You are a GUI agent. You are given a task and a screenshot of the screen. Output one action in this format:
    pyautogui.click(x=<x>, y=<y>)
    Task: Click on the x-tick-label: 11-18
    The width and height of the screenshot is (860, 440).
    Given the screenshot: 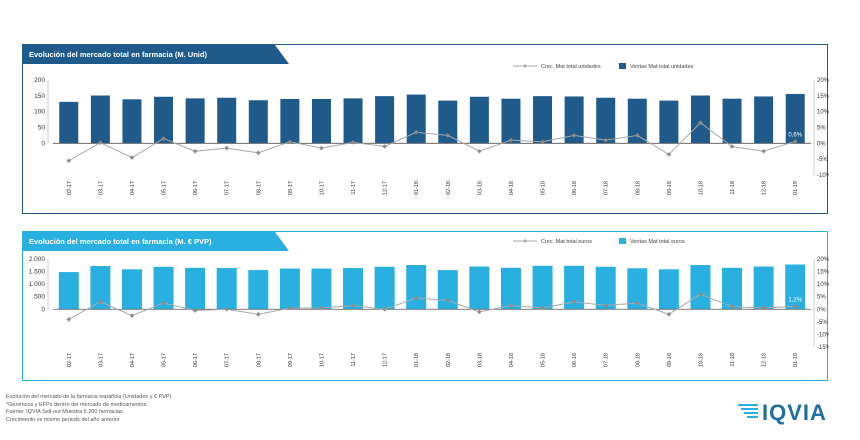 What is the action you would take?
    pyautogui.click(x=733, y=188)
    